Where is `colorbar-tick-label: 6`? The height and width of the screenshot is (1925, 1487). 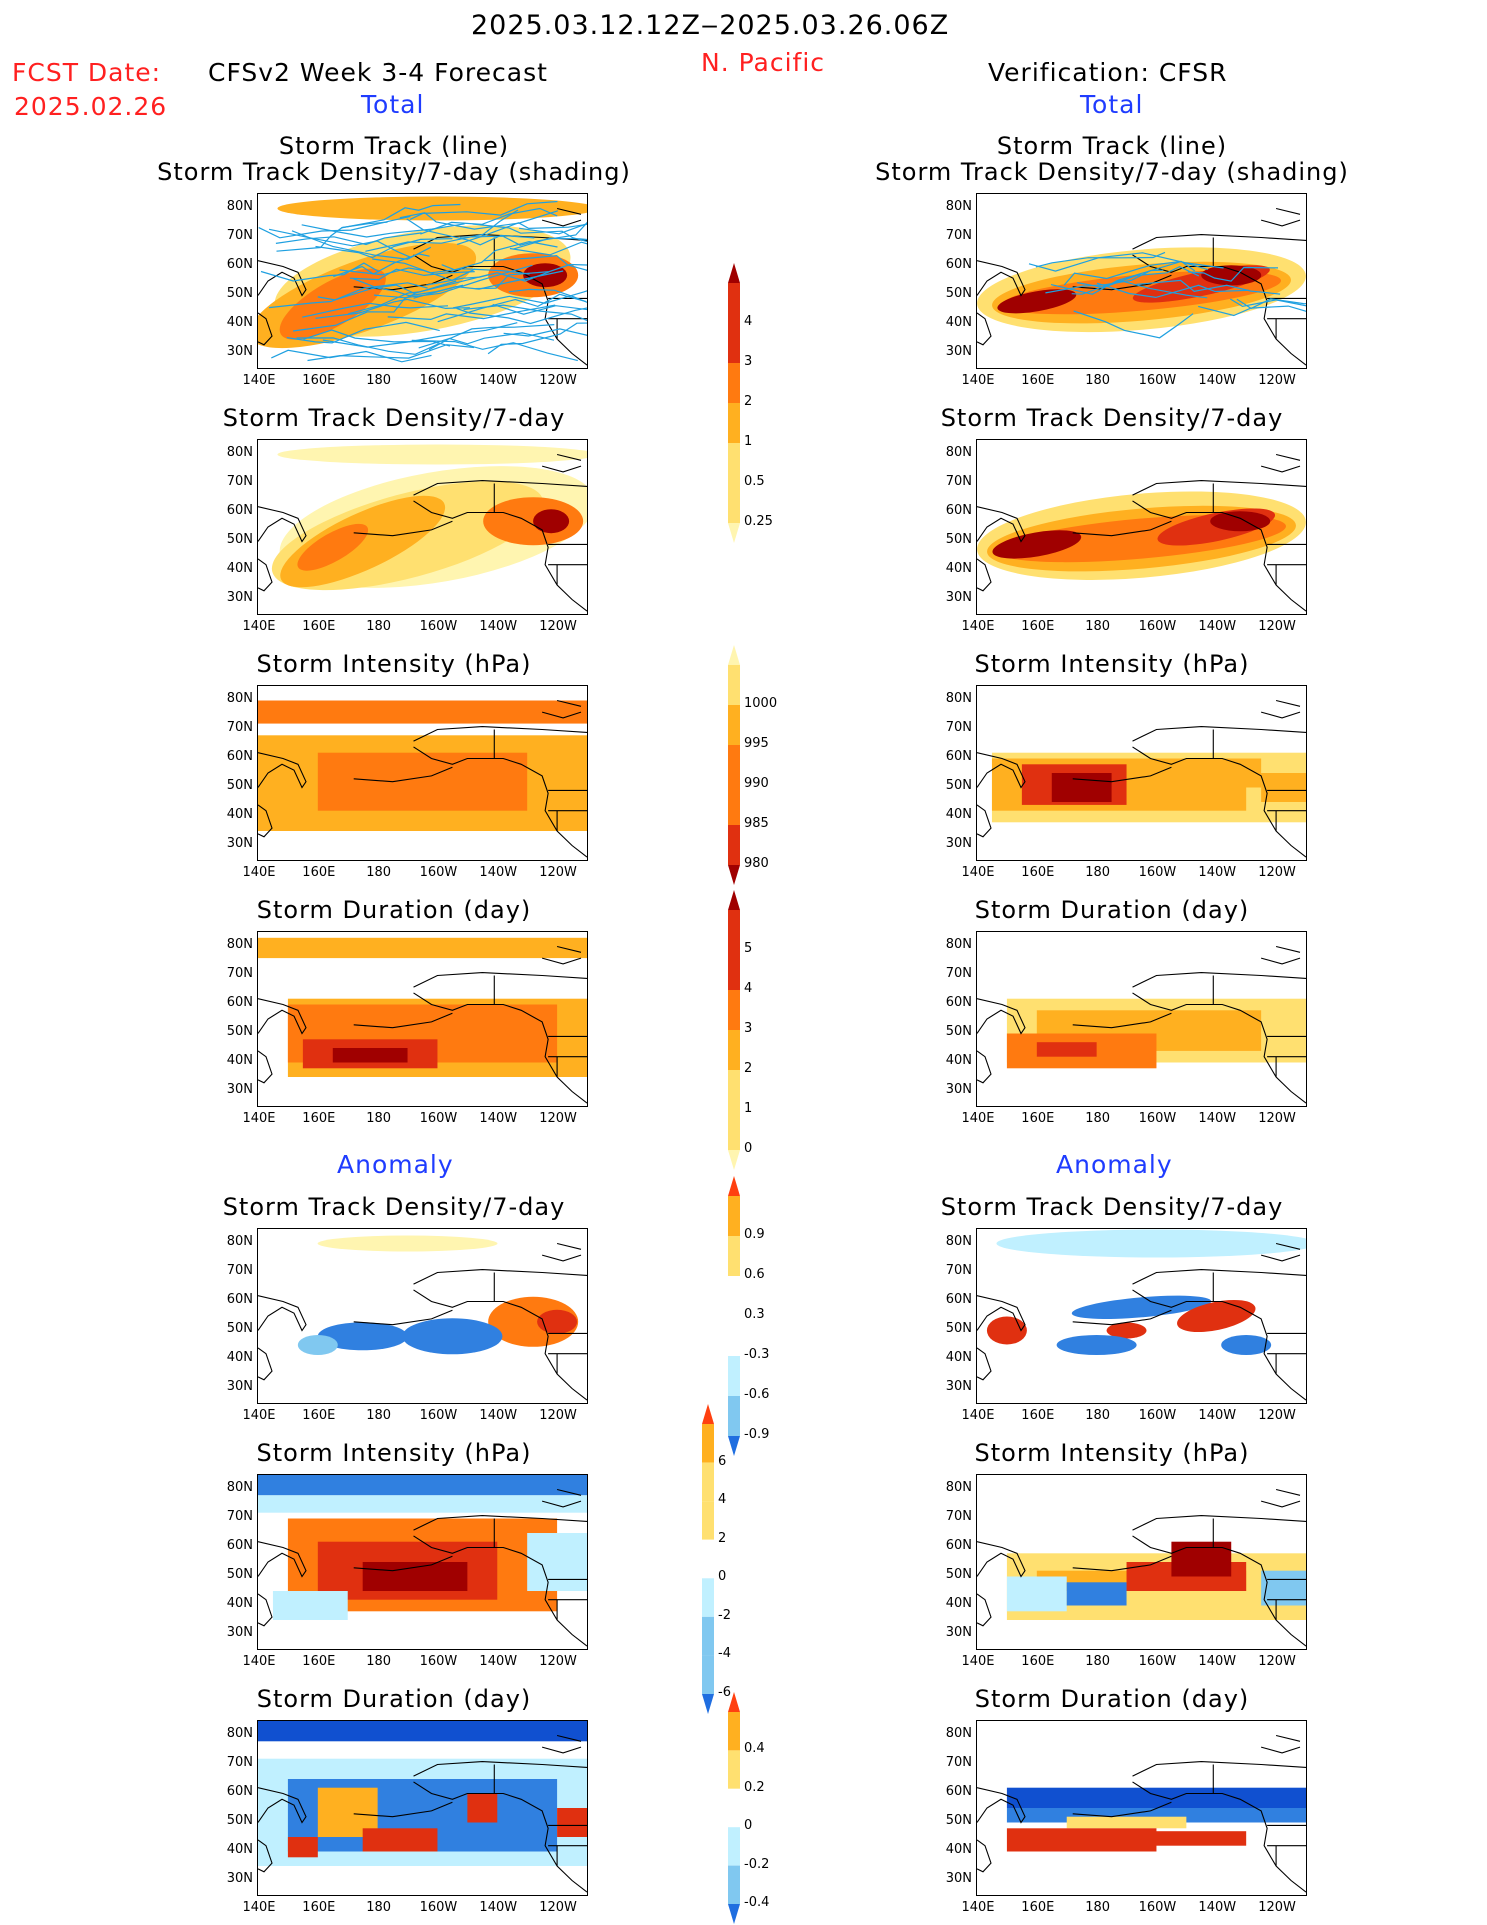
colorbar-tick-label: 6 is located at coordinates (722, 1461).